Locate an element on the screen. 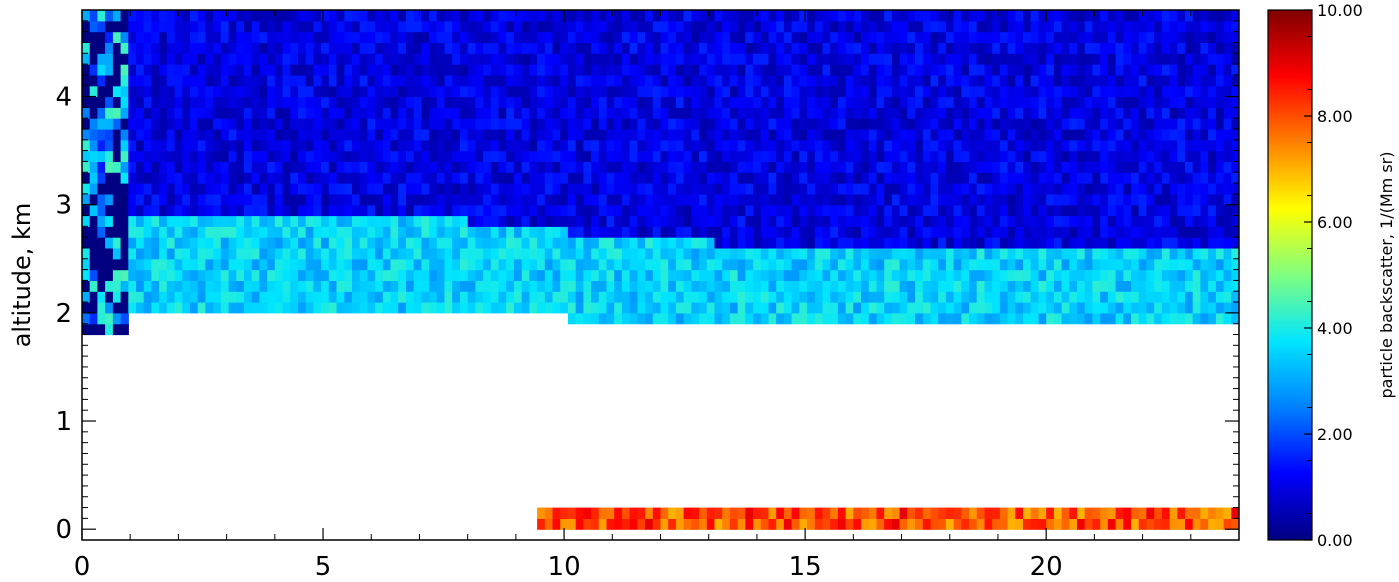 This screenshot has width=1399, height=582. colorbar-tick-label: 0.00 is located at coordinates (1335, 540).